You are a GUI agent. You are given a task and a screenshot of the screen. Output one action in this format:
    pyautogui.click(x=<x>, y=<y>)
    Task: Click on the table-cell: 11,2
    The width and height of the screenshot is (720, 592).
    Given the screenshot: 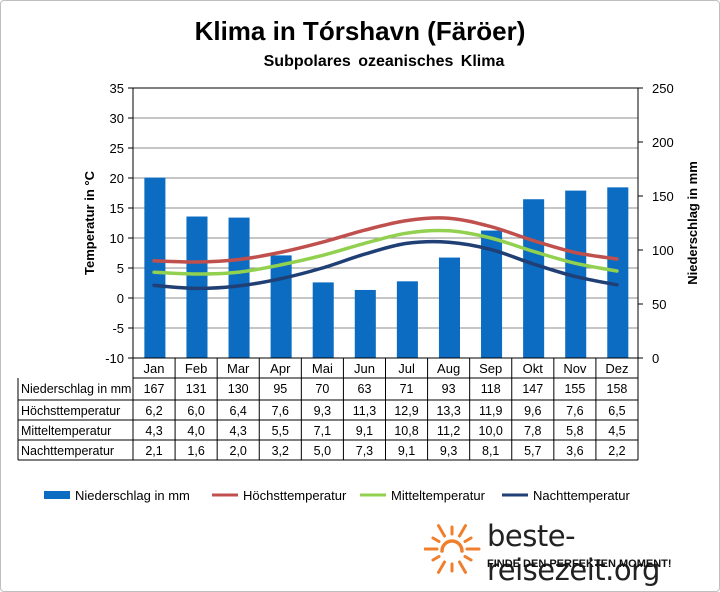 What is the action you would take?
    pyautogui.click(x=448, y=431)
    